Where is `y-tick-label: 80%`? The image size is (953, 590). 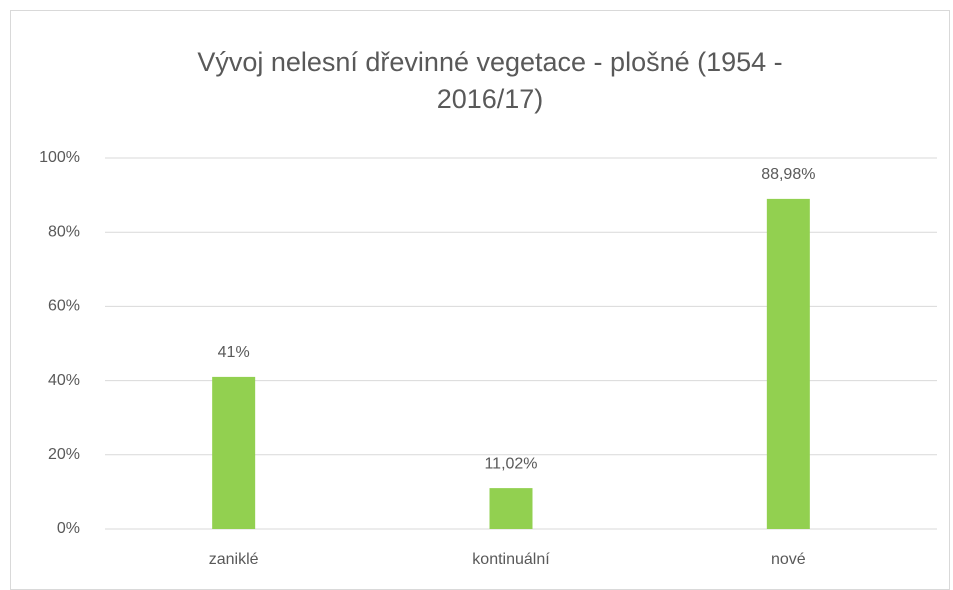 y-tick-label: 80% is located at coordinates (64, 231).